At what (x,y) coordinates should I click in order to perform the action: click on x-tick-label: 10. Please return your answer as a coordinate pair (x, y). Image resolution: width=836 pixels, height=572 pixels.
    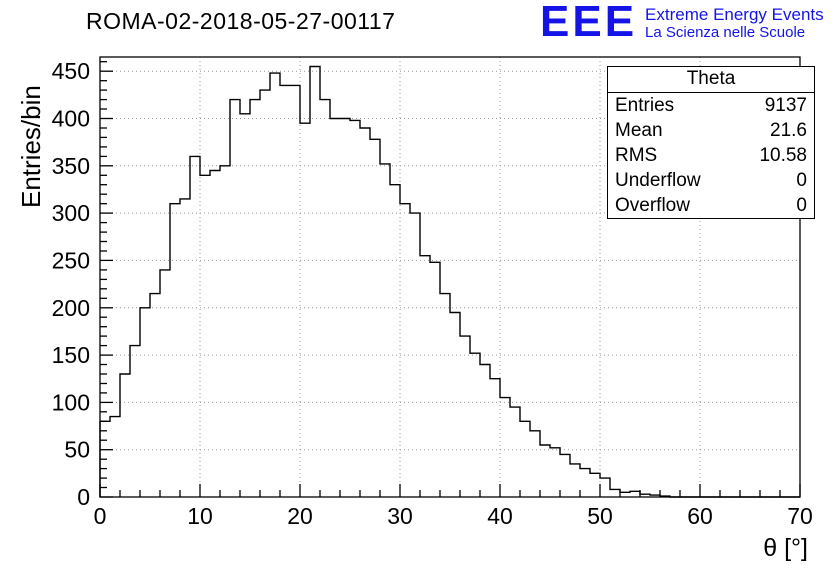
    Looking at the image, I should click on (200, 516).